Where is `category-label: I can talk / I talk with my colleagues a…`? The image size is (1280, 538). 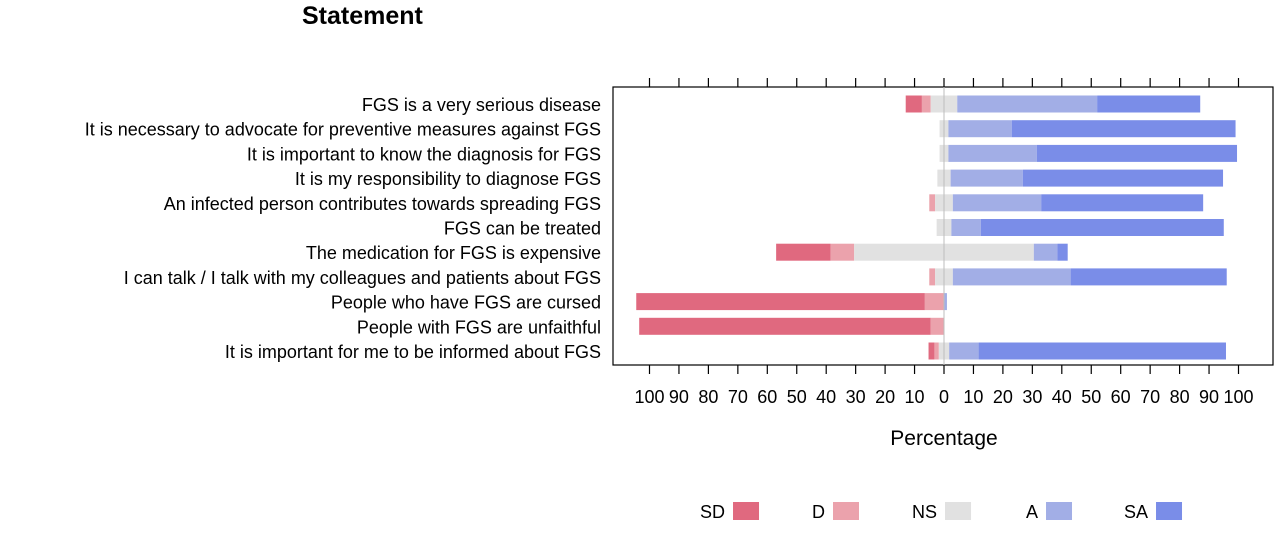
category-label: I can talk / I talk with my colleagues a… is located at coordinates (362, 278).